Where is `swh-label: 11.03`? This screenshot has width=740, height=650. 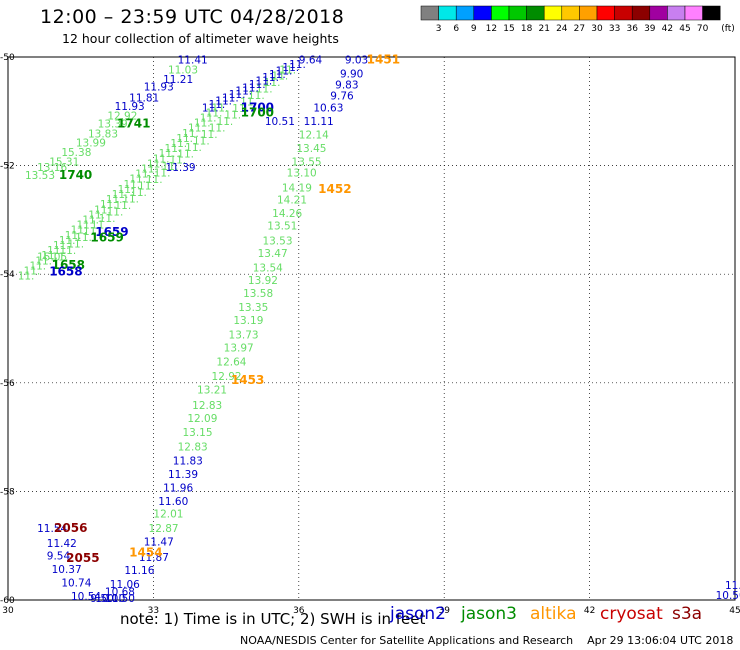 swh-label: 11.03 is located at coordinates (183, 70).